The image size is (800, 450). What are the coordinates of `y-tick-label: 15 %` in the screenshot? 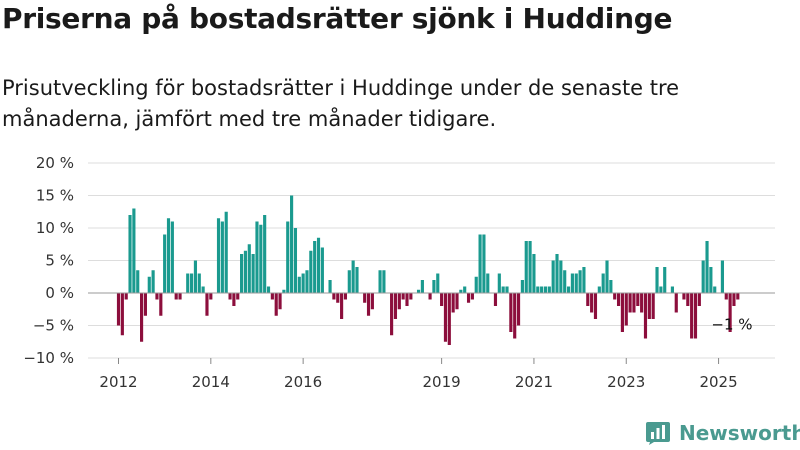 It's located at (55, 196).